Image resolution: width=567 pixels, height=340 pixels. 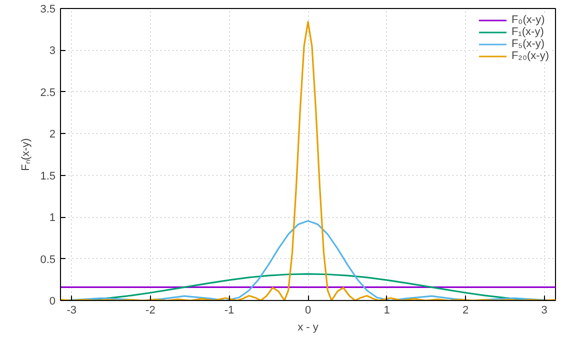 I want to click on y-tick-label: 3.5, so click(x=48, y=10).